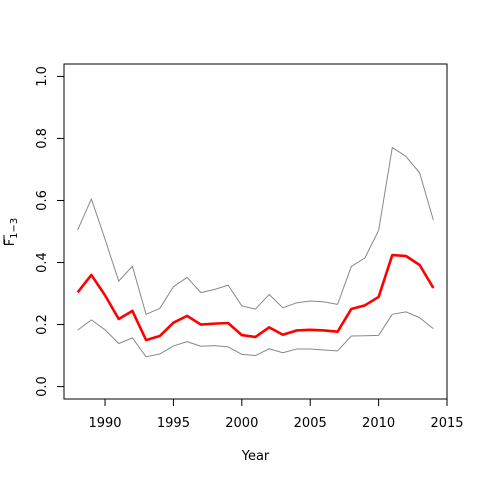 This screenshot has height=480, width=480. I want to click on series-line-estimate, so click(255, 297).